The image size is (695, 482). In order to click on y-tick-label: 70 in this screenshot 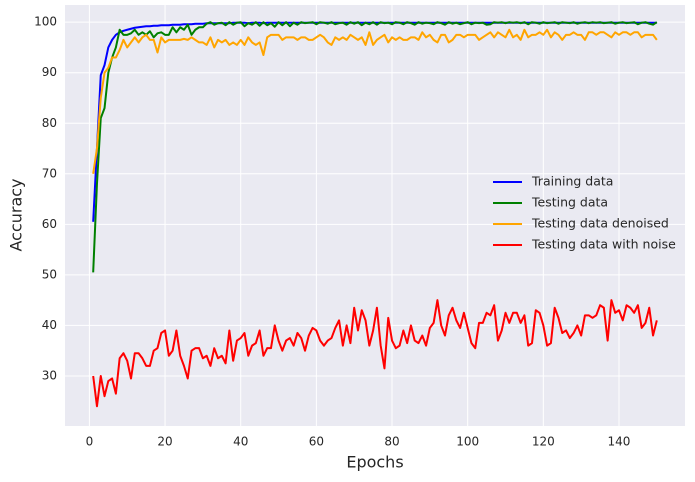, I will do `click(49, 173)`.